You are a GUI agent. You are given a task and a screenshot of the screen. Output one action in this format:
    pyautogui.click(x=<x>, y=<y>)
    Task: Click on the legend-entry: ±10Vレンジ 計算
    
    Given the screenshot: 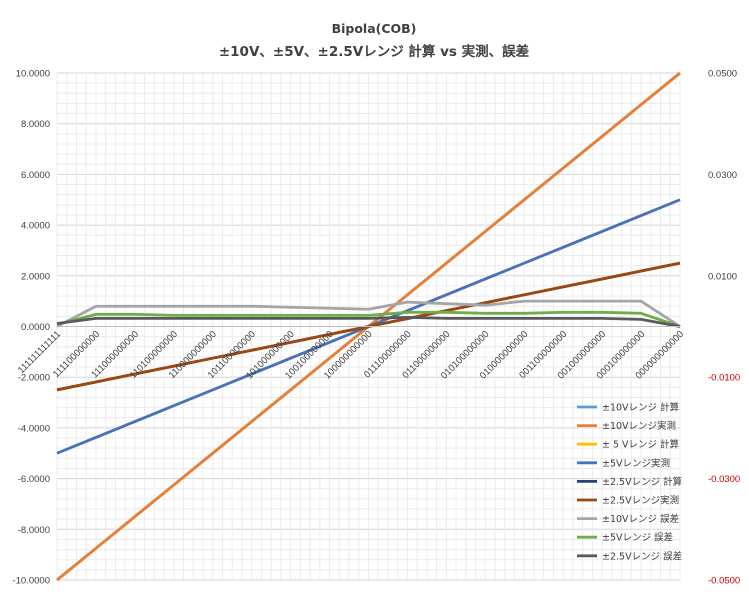 What is the action you would take?
    pyautogui.click(x=640, y=408)
    